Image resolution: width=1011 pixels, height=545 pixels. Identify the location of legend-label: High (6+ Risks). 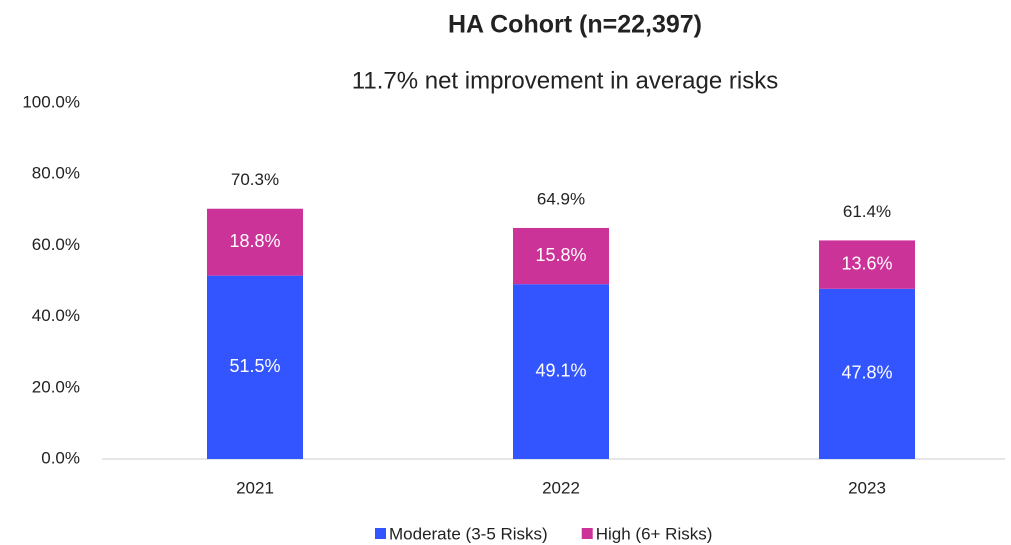
(654, 533).